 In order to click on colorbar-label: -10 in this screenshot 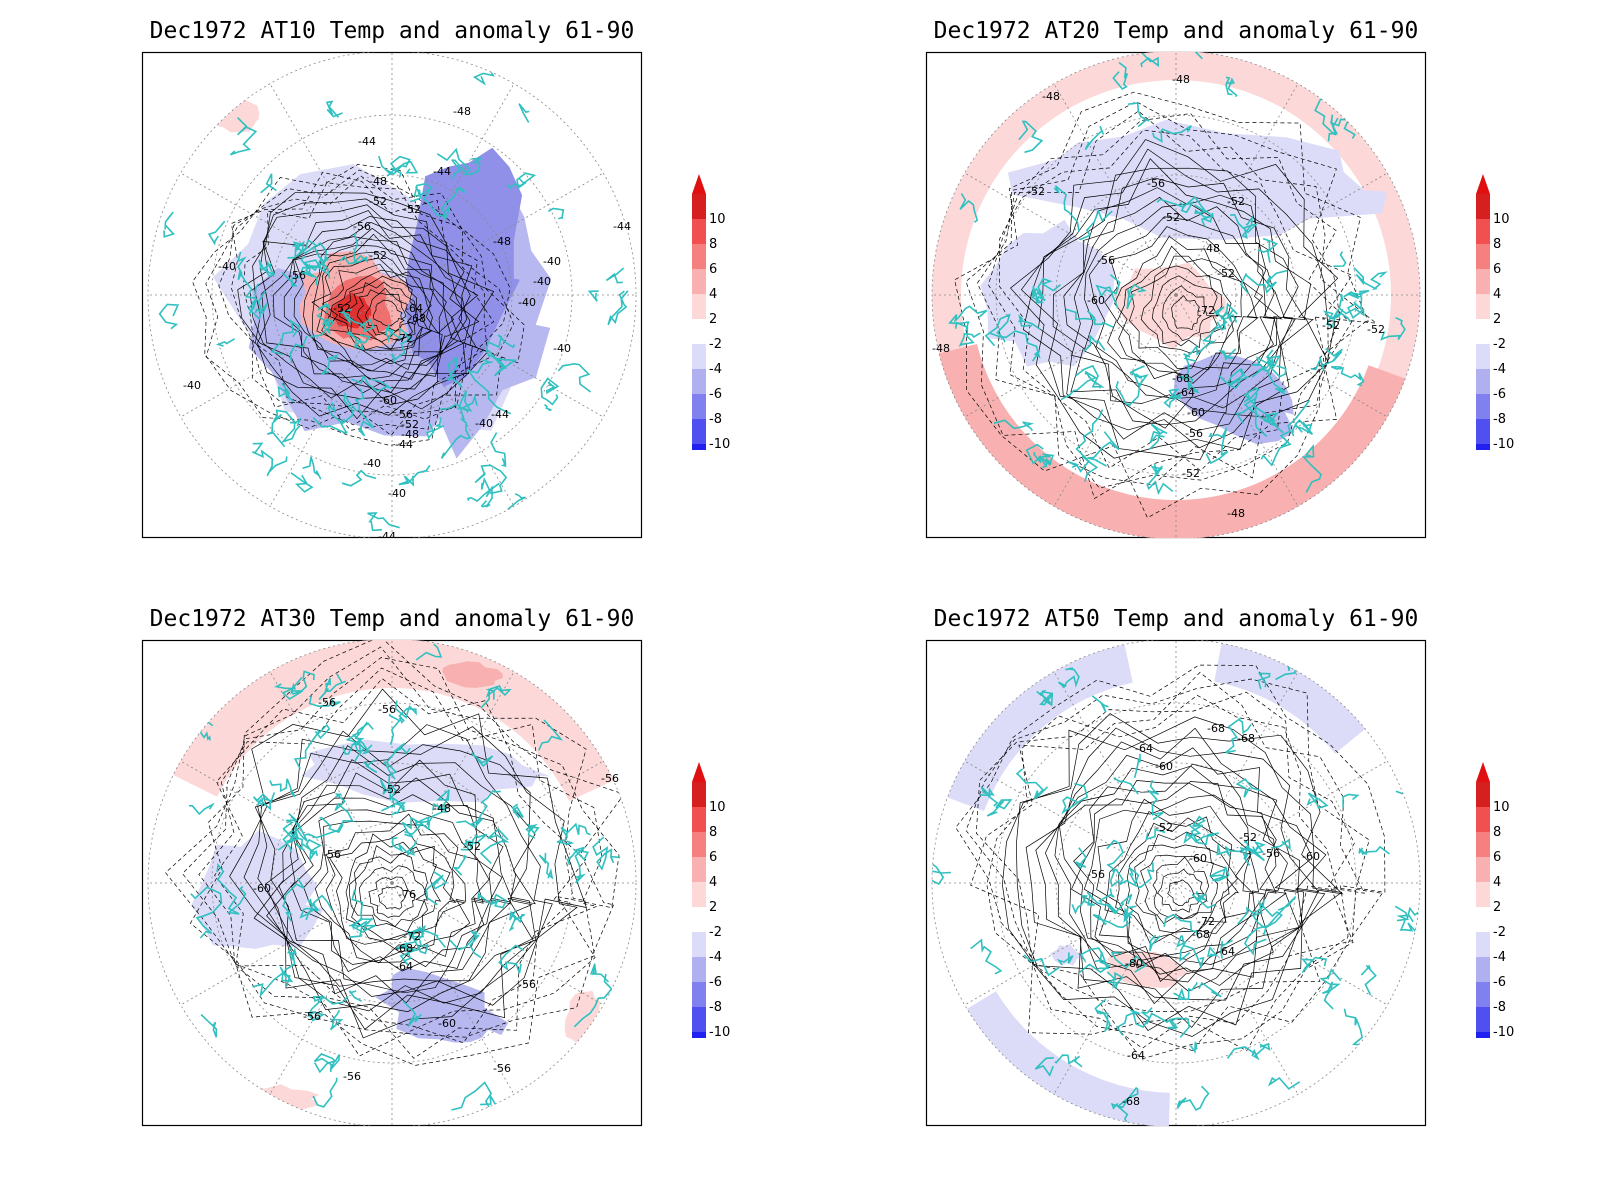, I will do `click(719, 1031)`.